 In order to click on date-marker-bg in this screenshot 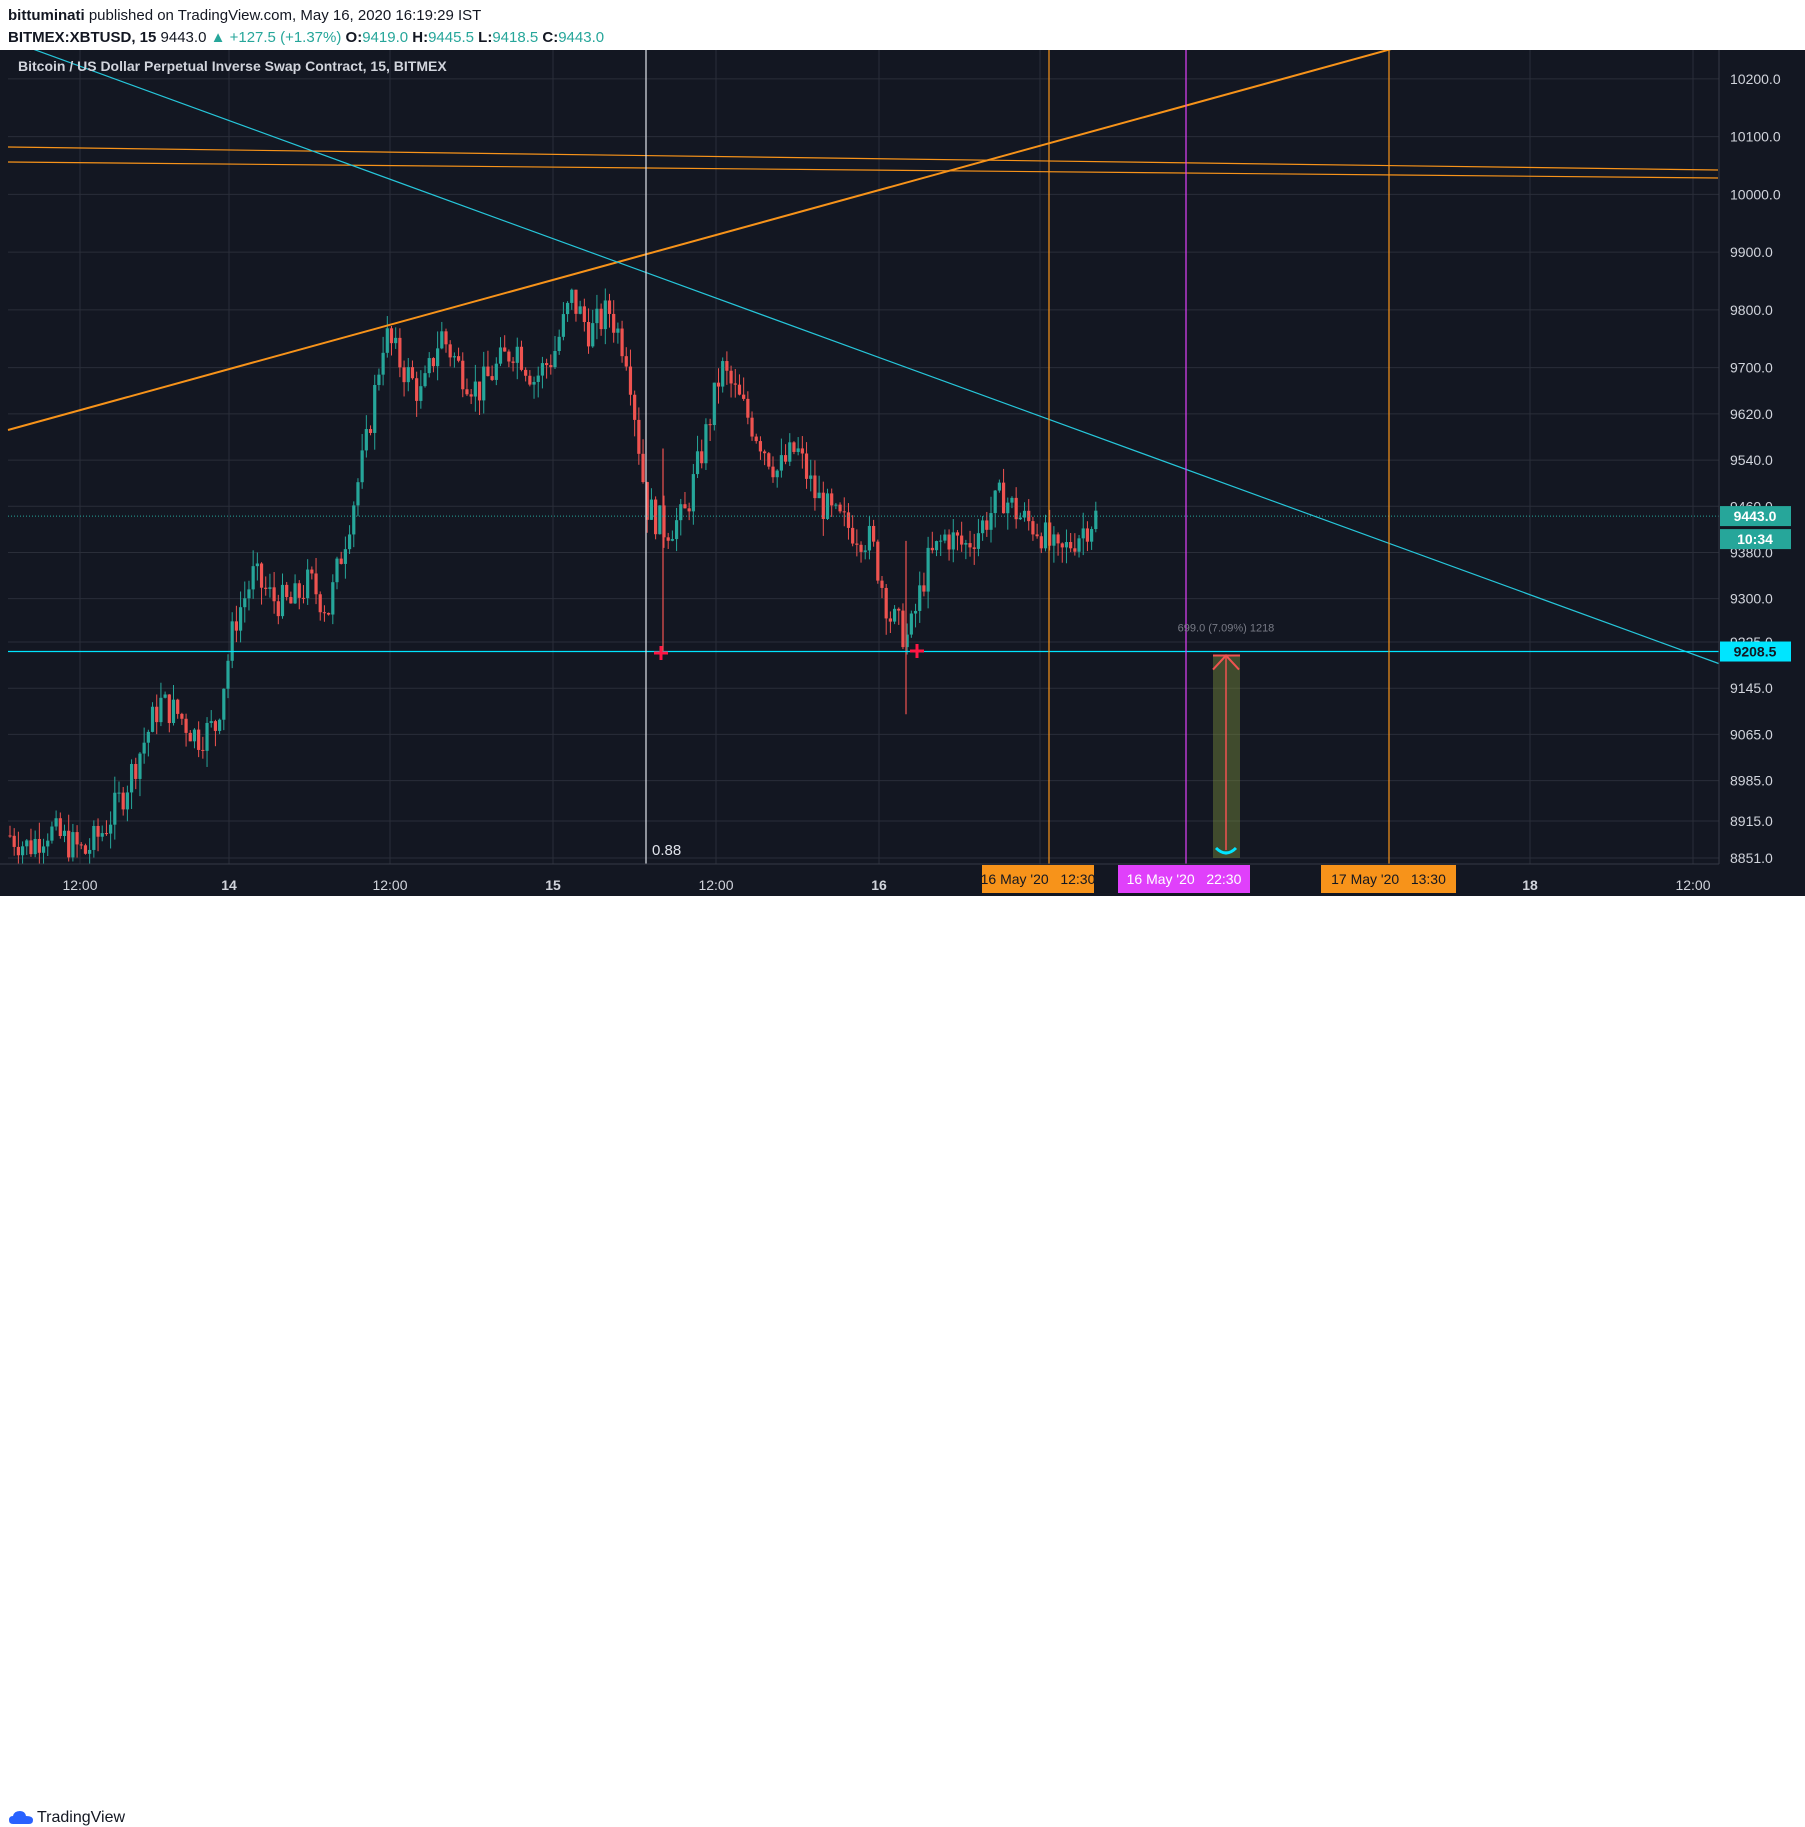, I will do `click(1184, 879)`.